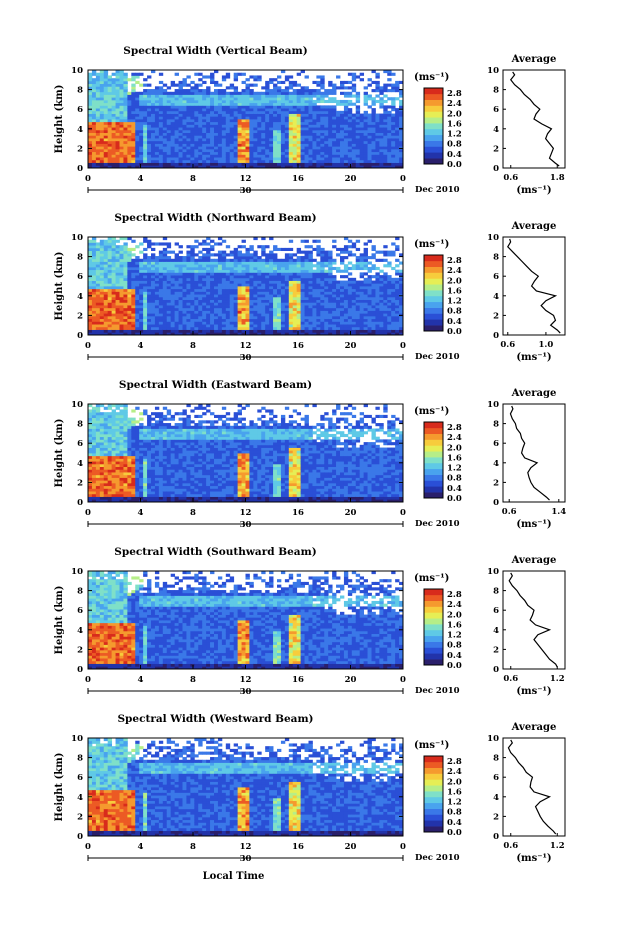 Image resolution: width=620 pixels, height=929 pixels. Describe the element at coordinates (80, 149) in the screenshot. I see `y-tick-label: 2` at that location.